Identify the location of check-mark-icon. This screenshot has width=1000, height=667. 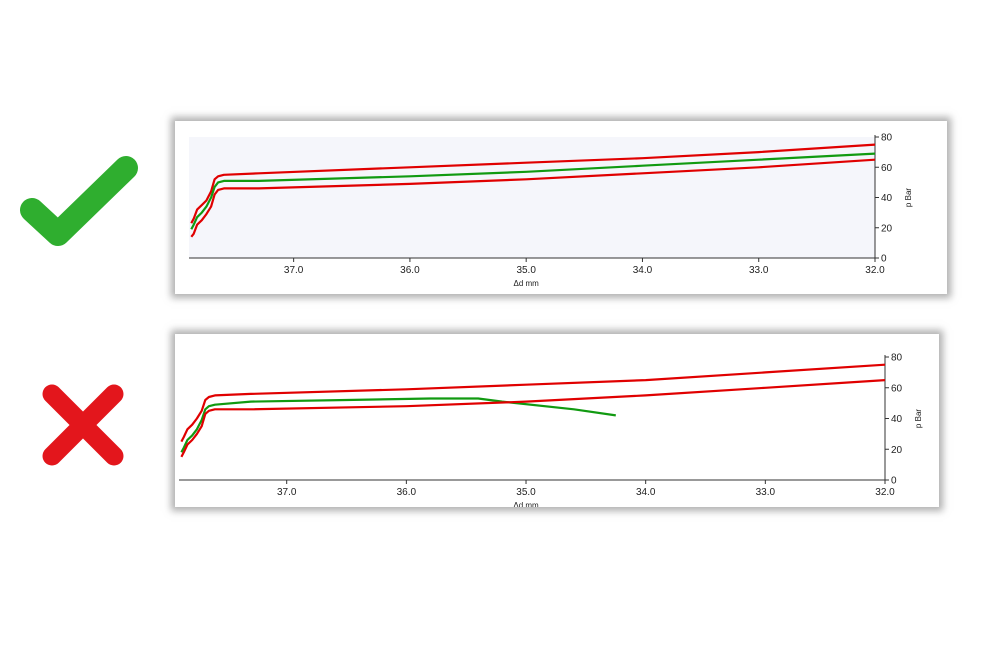
(80, 204).